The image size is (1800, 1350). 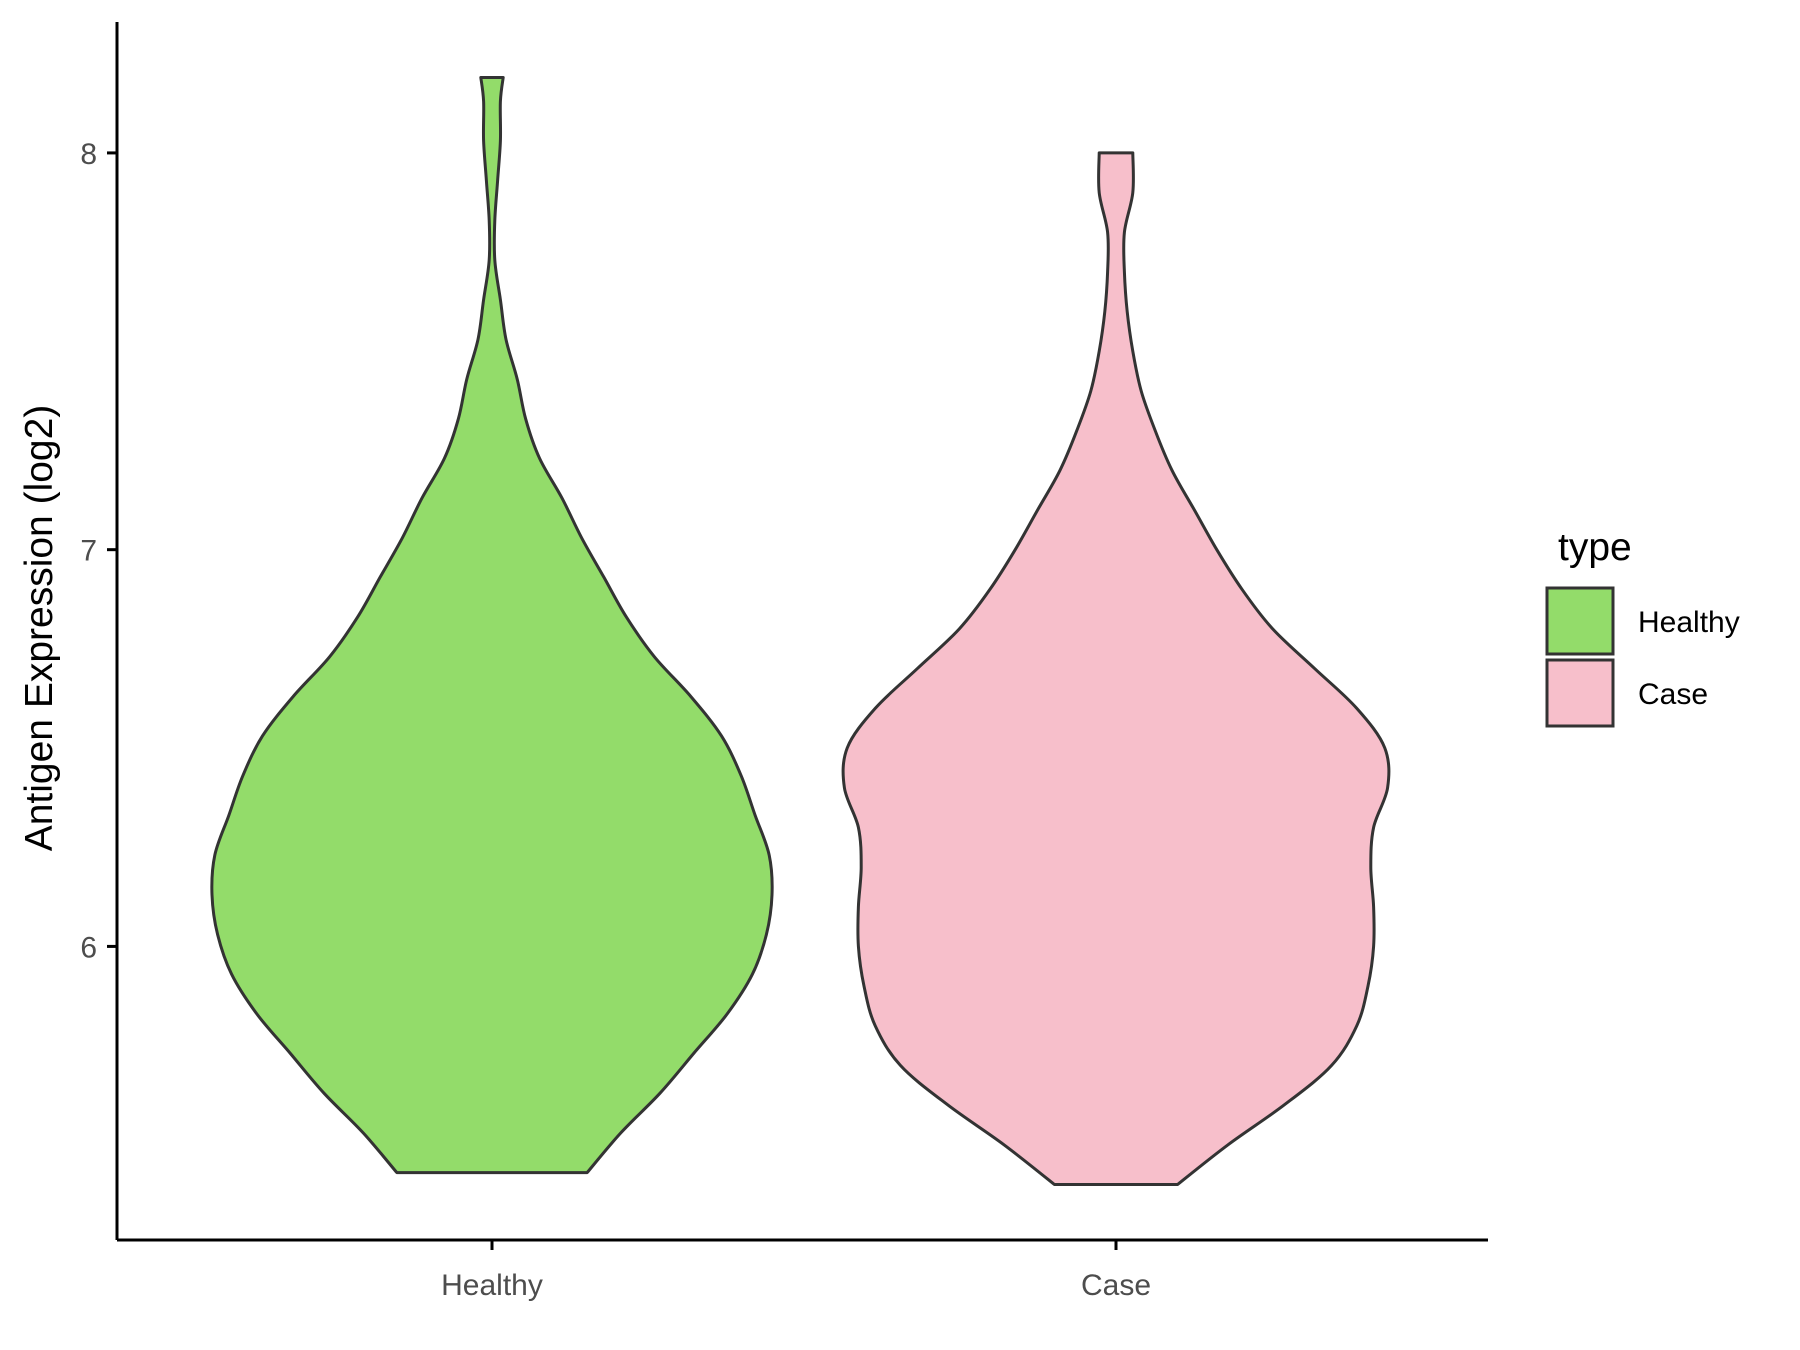 What do you see at coordinates (1689, 622) in the screenshot?
I see `legend-label-healthy: Healthy` at bounding box center [1689, 622].